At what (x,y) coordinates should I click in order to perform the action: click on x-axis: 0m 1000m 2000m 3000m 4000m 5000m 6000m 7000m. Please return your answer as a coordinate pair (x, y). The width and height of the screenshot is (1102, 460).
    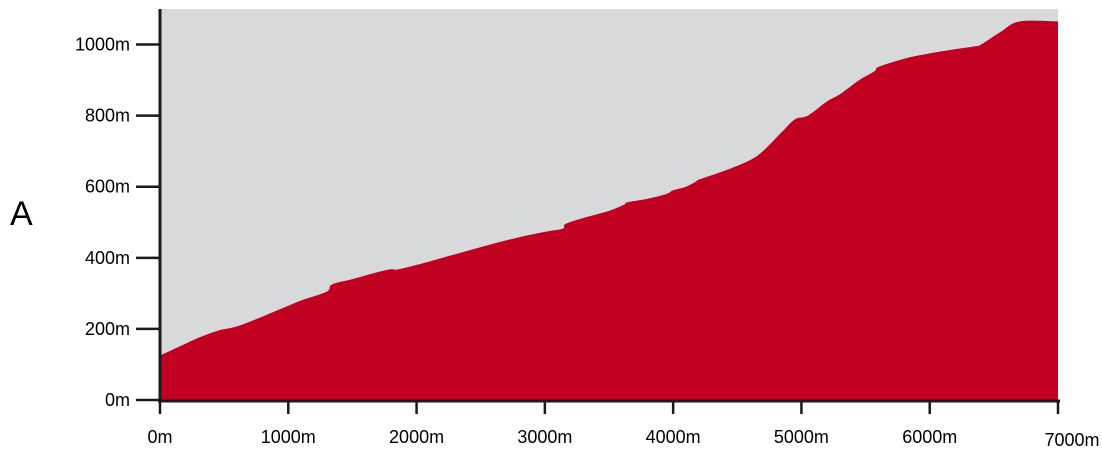
    Looking at the image, I should click on (623, 424).